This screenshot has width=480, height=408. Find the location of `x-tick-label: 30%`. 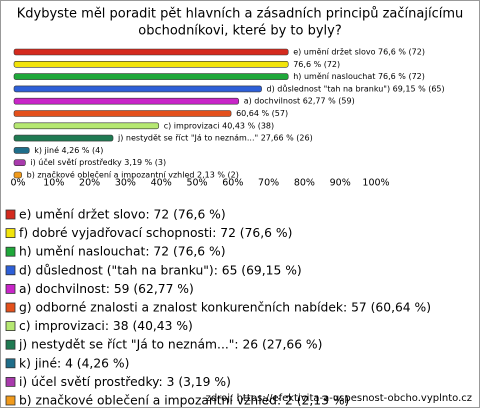

x-tick-label: 30% is located at coordinates (125, 183).